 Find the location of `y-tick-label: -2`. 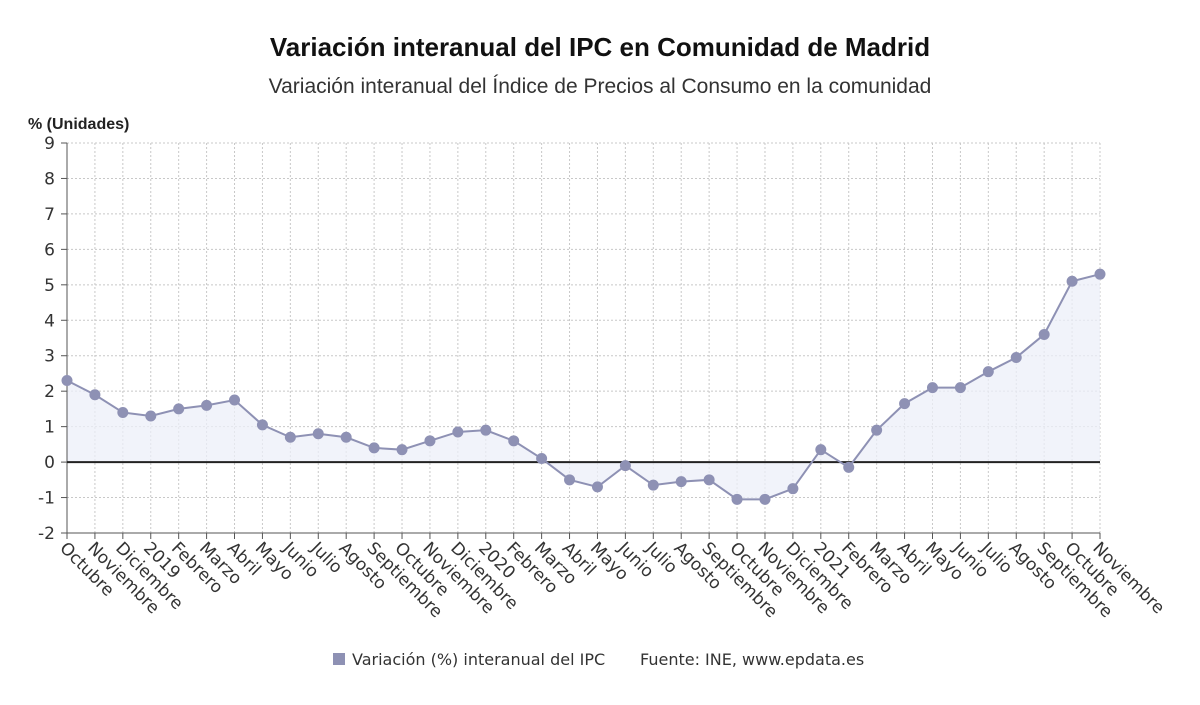

y-tick-label: -2 is located at coordinates (46, 534).